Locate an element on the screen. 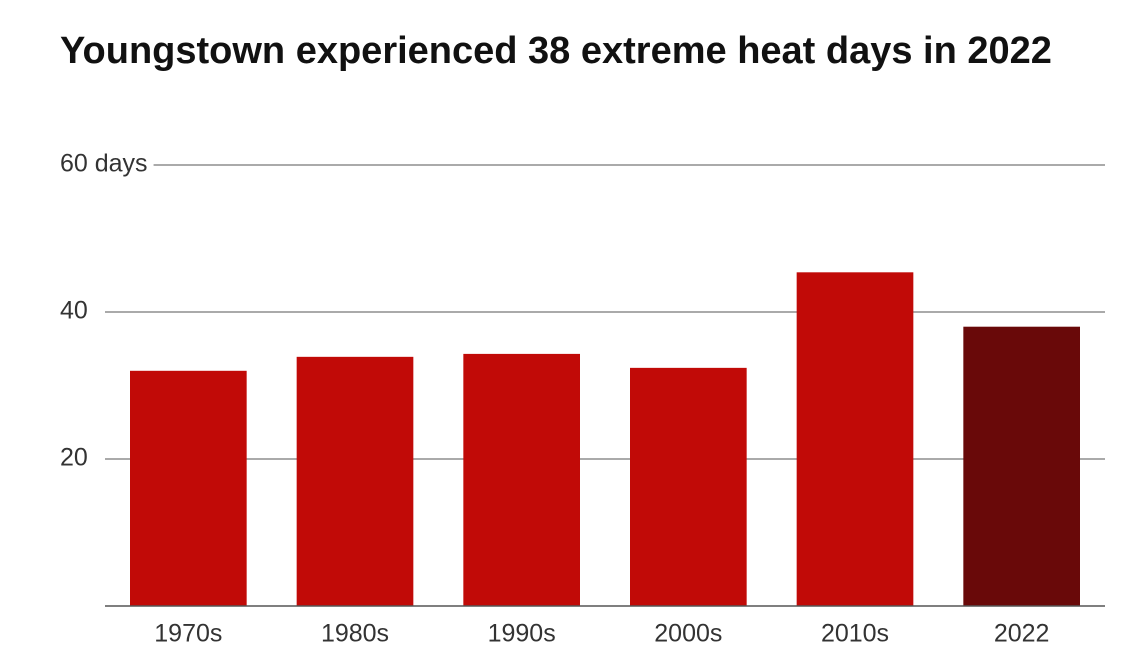 The image size is (1140, 671). x-tick-label: 1990s is located at coordinates (522, 634).